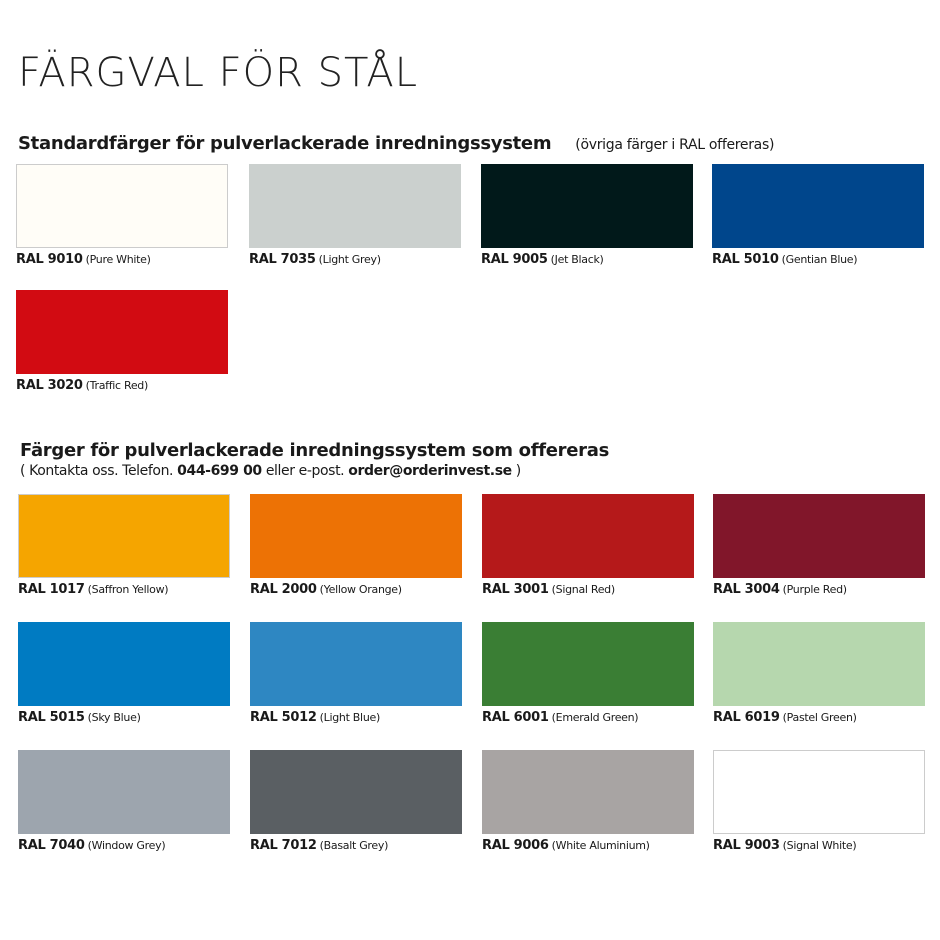 The width and height of the screenshot is (940, 940). What do you see at coordinates (746, 717) in the screenshot?
I see `color-code: RAL 6019` at bounding box center [746, 717].